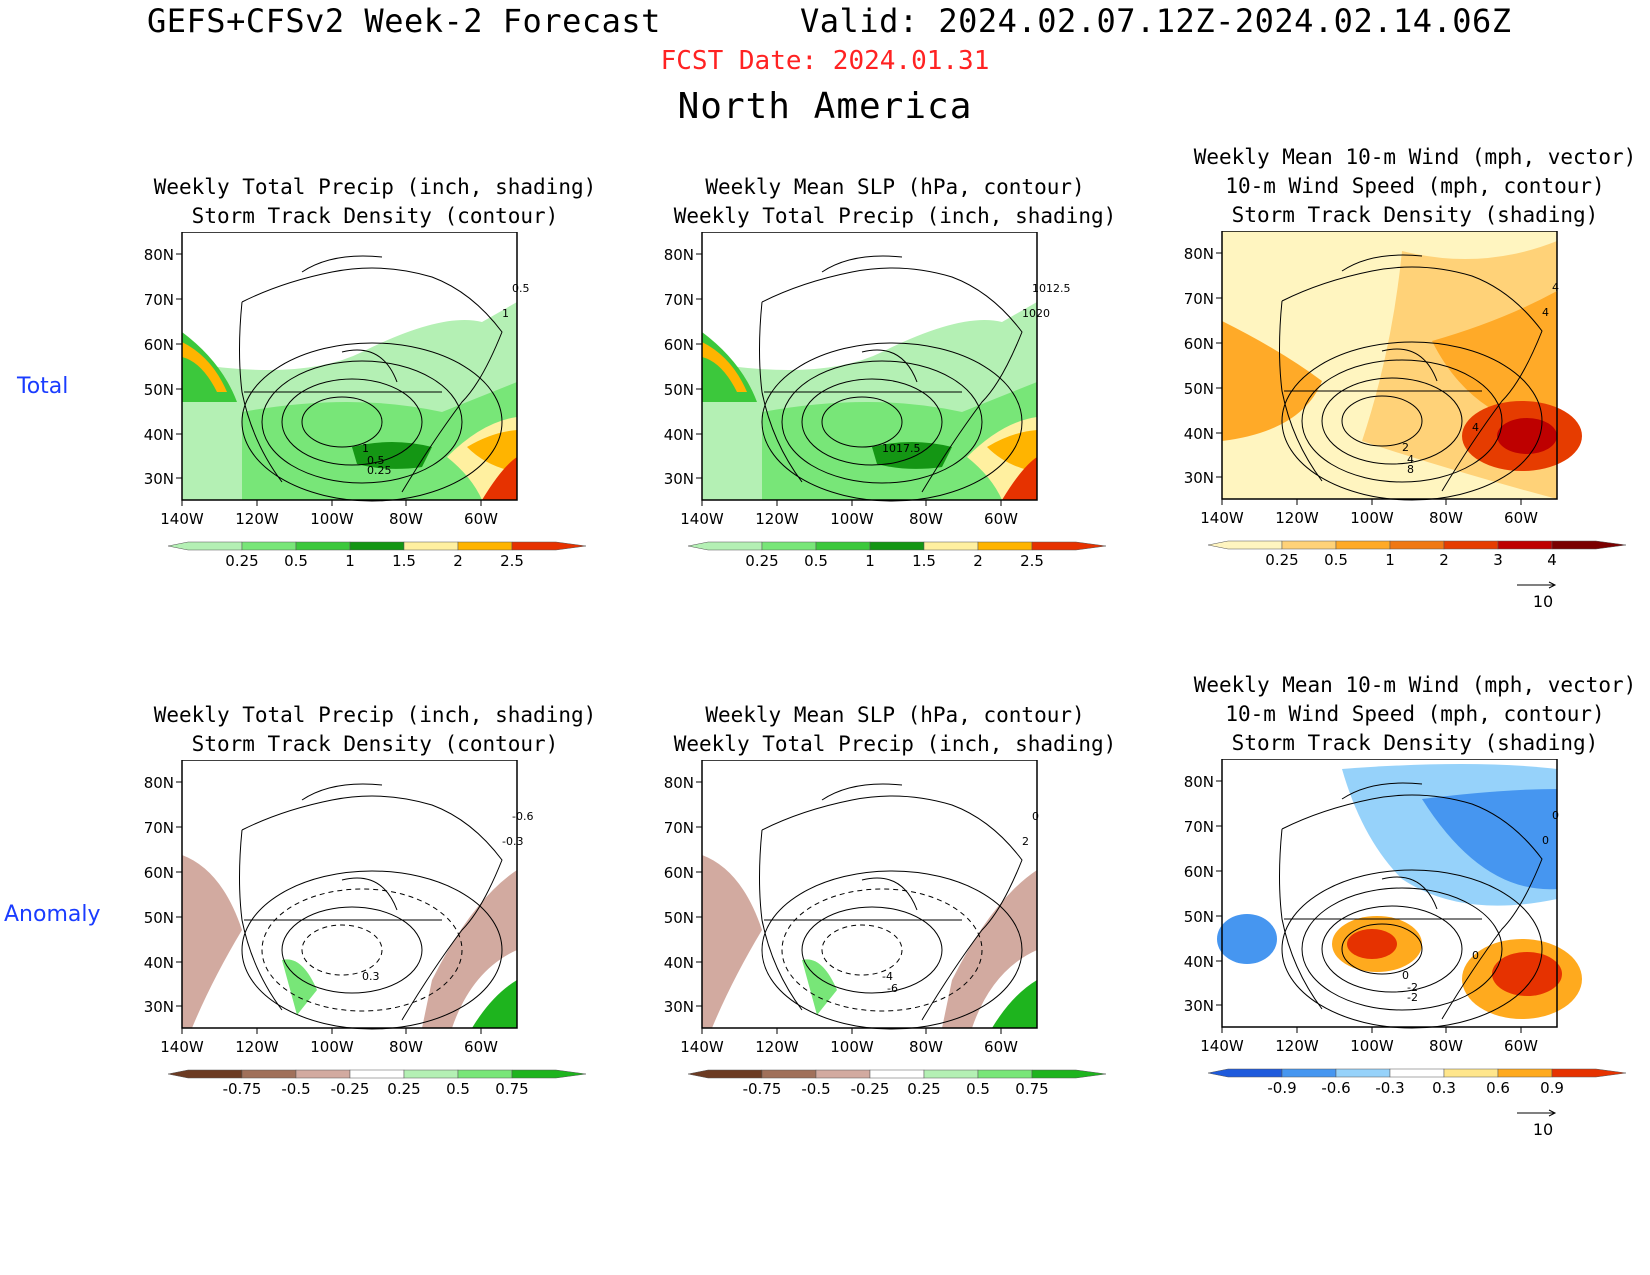 The width and height of the screenshot is (1650, 1275). I want to click on colorbar-label: -0.25, so click(870, 1089).